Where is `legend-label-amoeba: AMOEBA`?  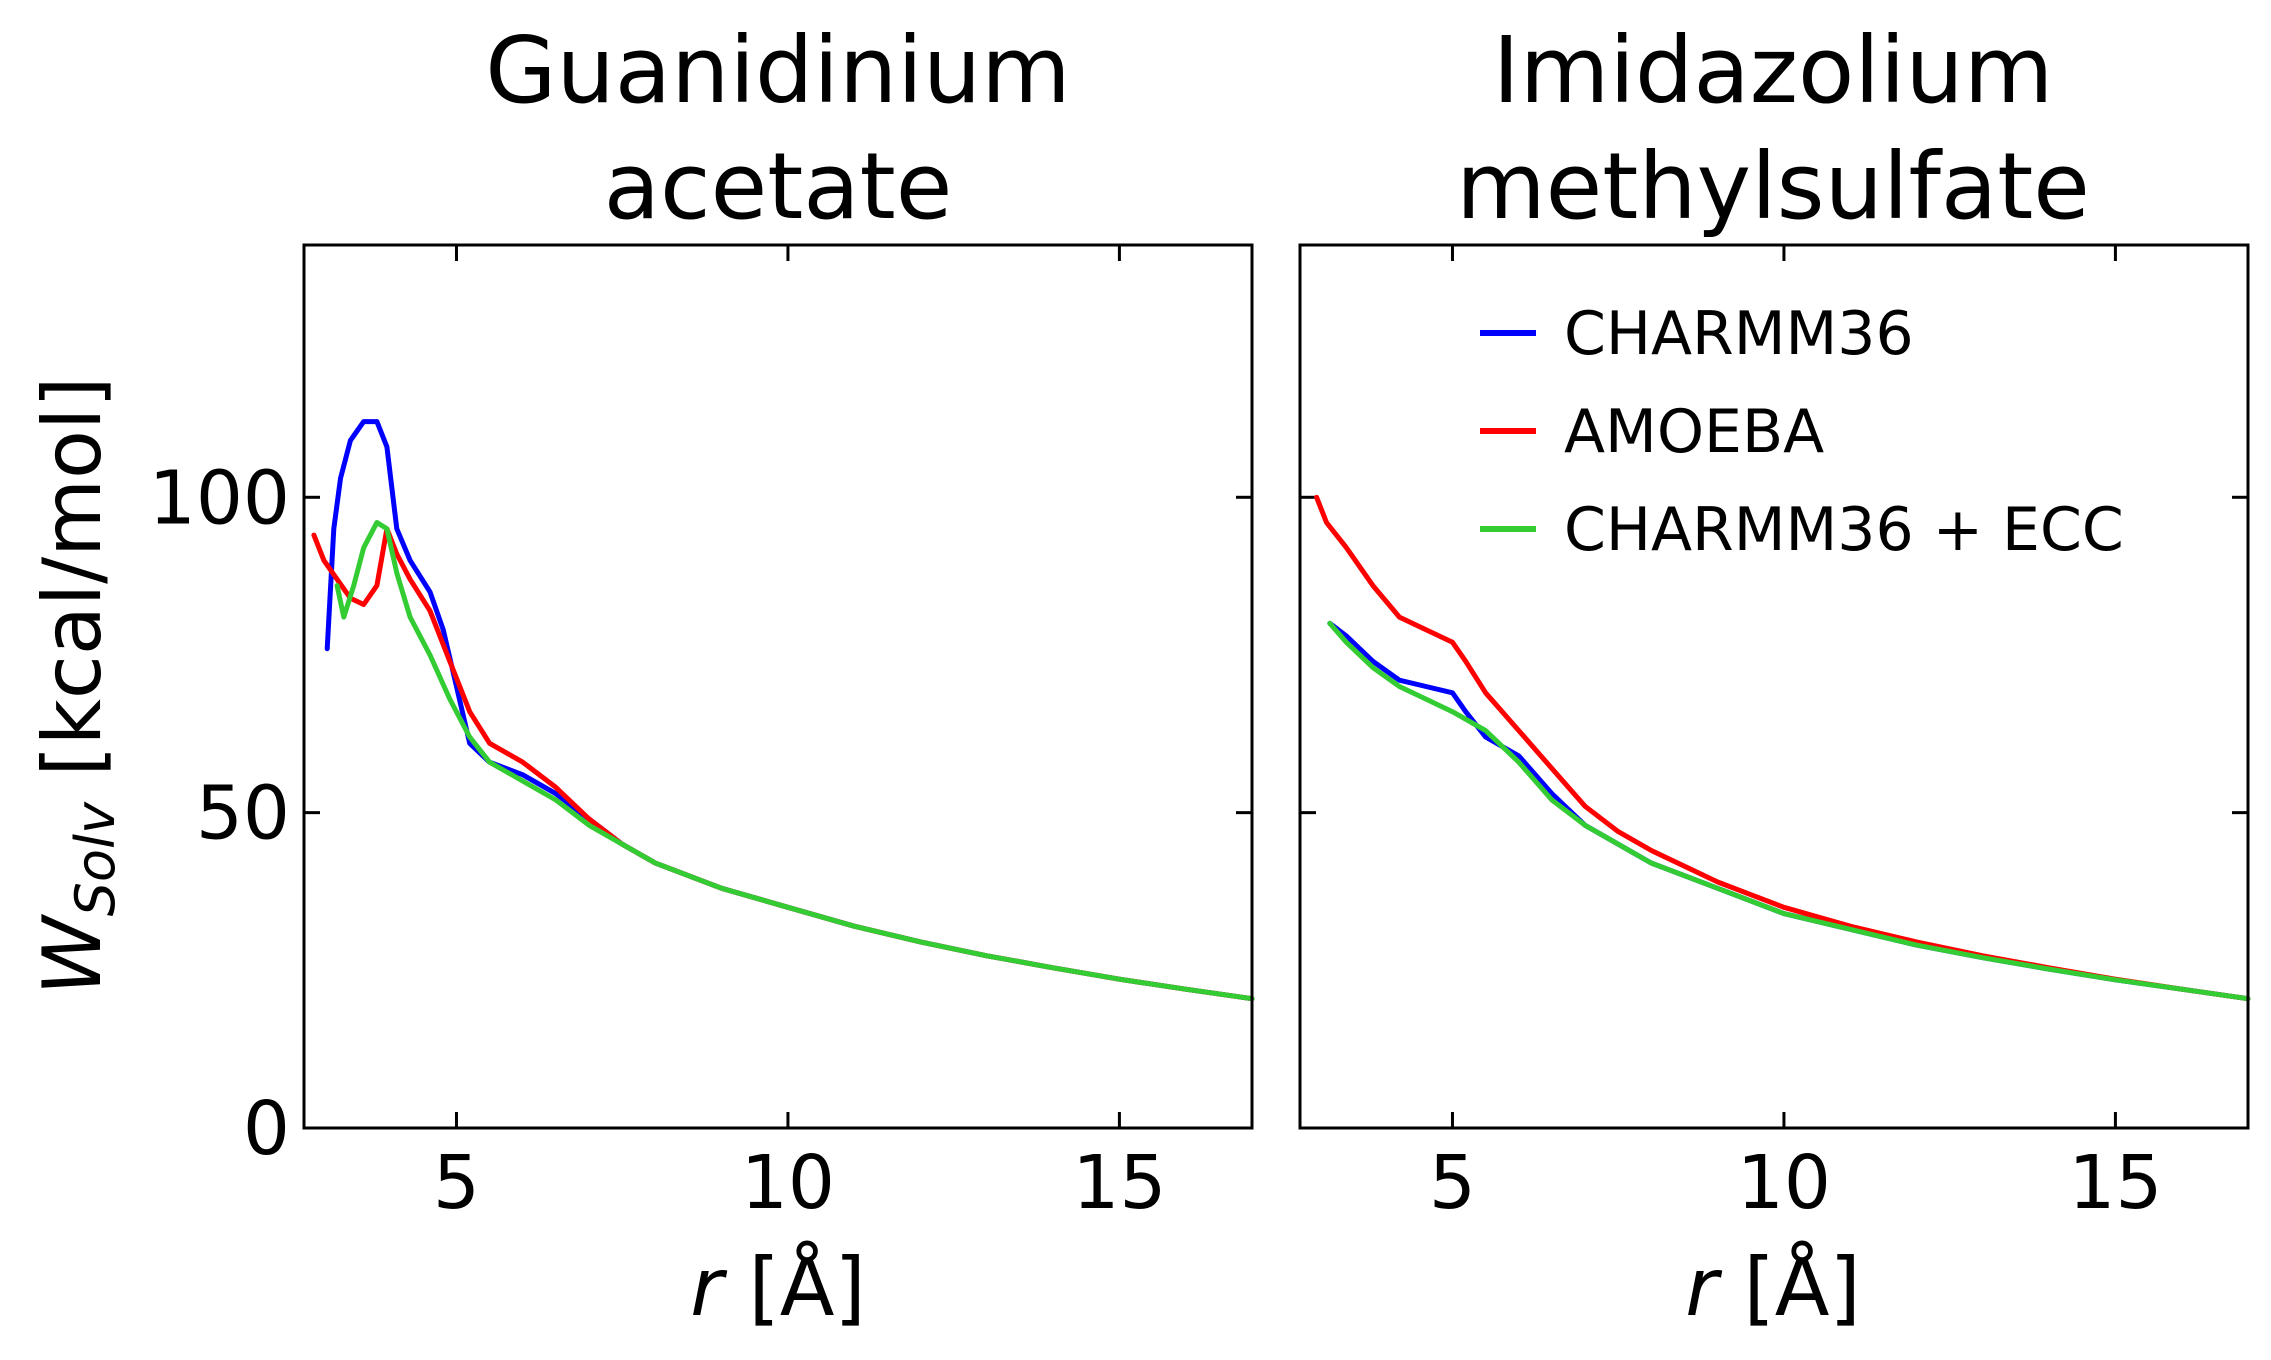
legend-label-amoeba: AMOEBA is located at coordinates (1694, 432).